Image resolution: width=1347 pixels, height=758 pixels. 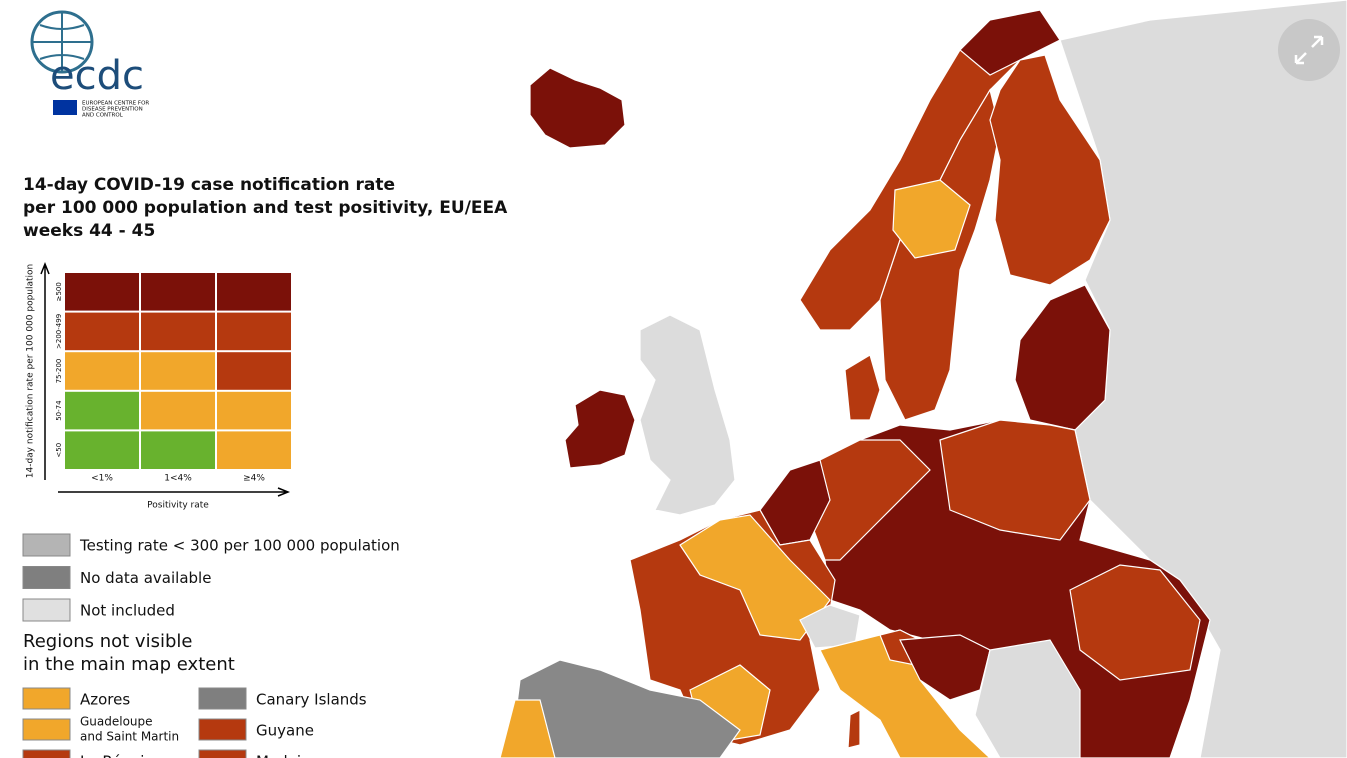 What do you see at coordinates (59, 410) in the screenshot?
I see `row-label: 50-74` at bounding box center [59, 410].